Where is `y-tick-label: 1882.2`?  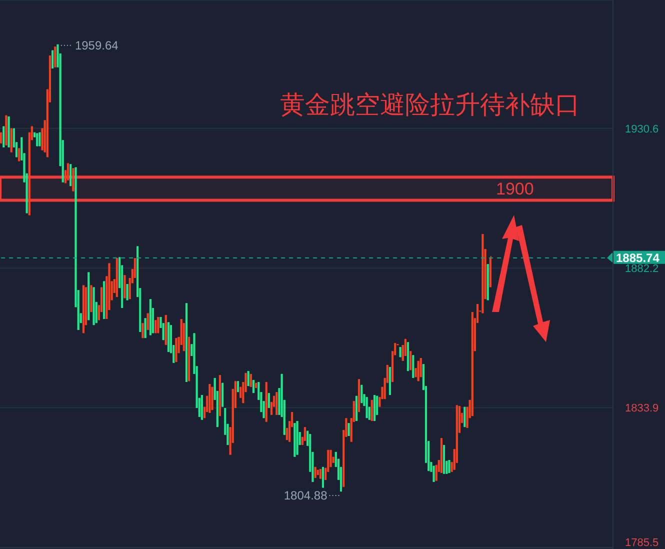 y-tick-label: 1882.2 is located at coordinates (642, 269).